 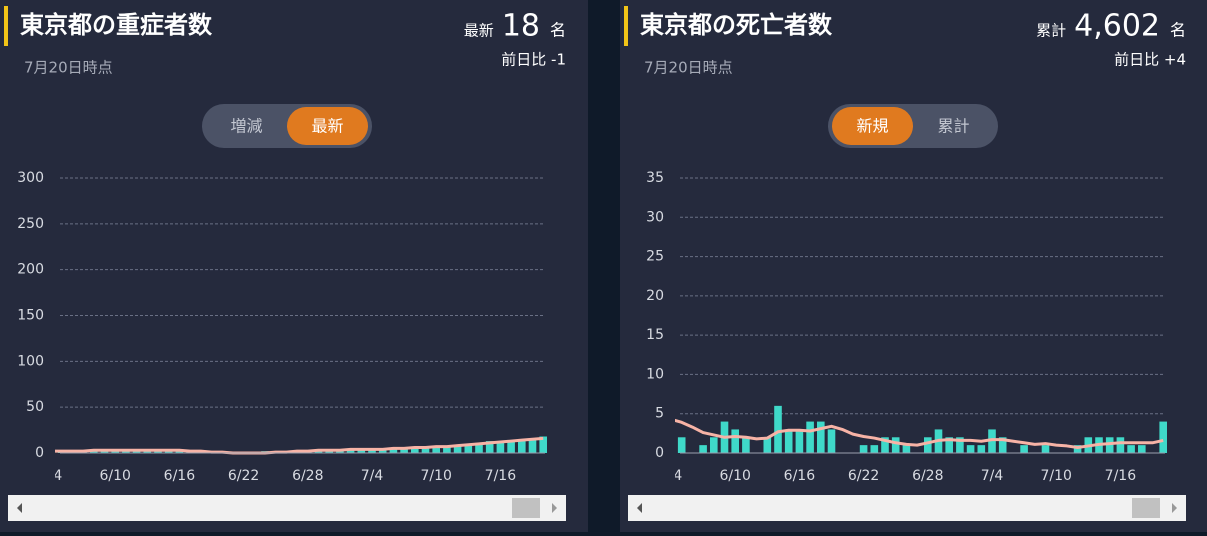 What do you see at coordinates (30, 361) in the screenshot?
I see `y-tick-label: 100` at bounding box center [30, 361].